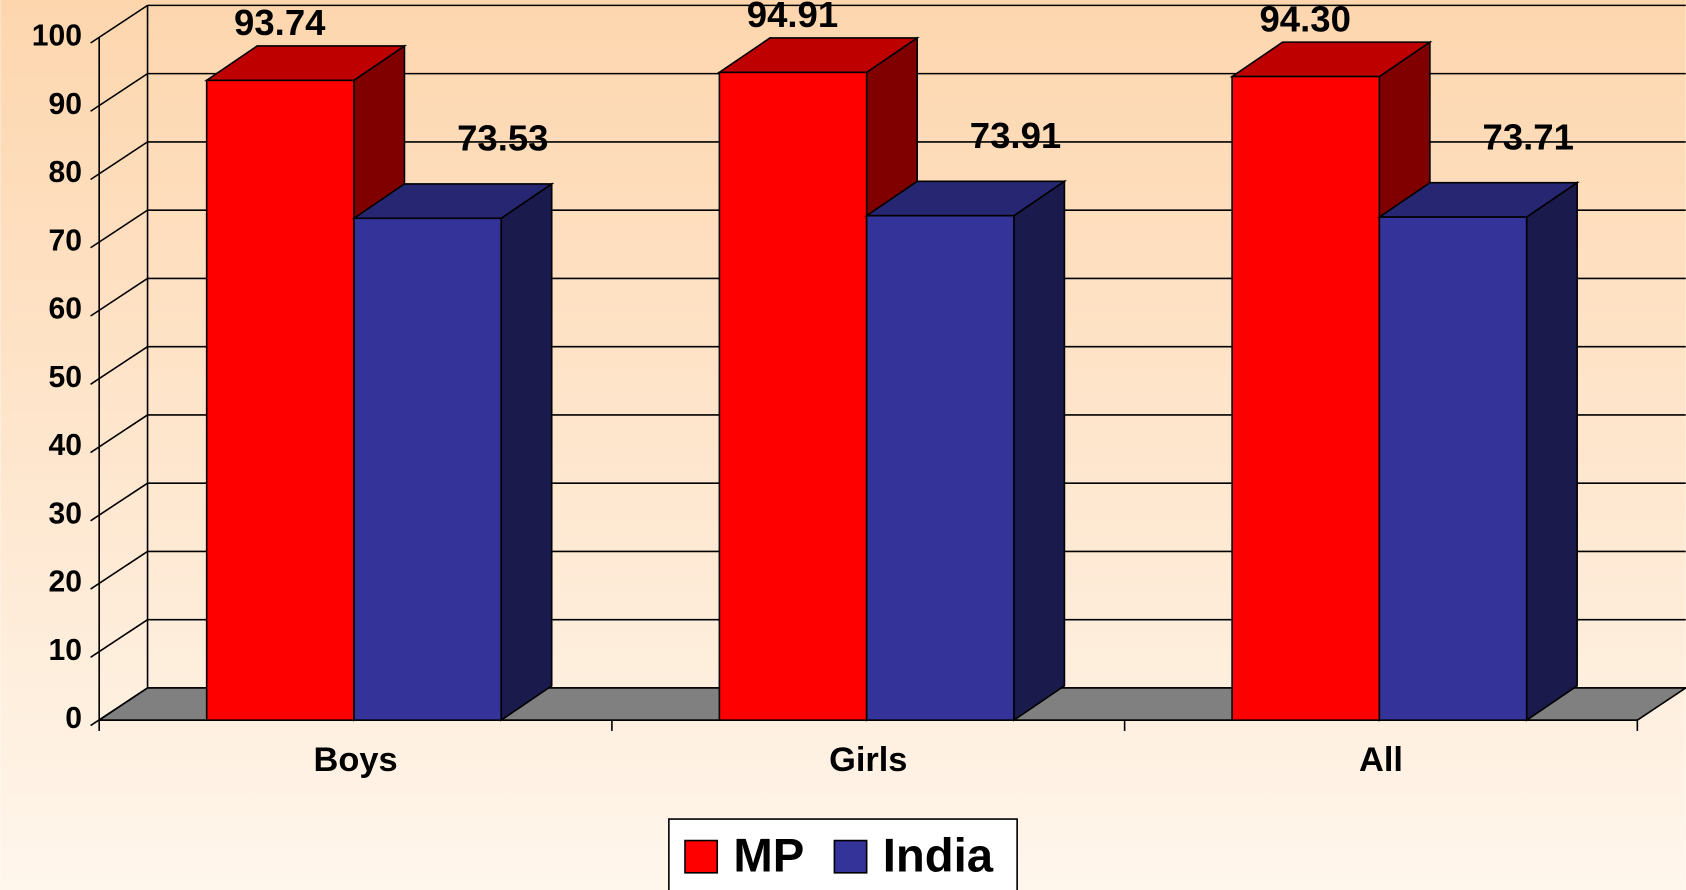 Image resolution: width=1686 pixels, height=890 pixels. Describe the element at coordinates (768, 855) in the screenshot. I see `legend-label: MP` at that location.